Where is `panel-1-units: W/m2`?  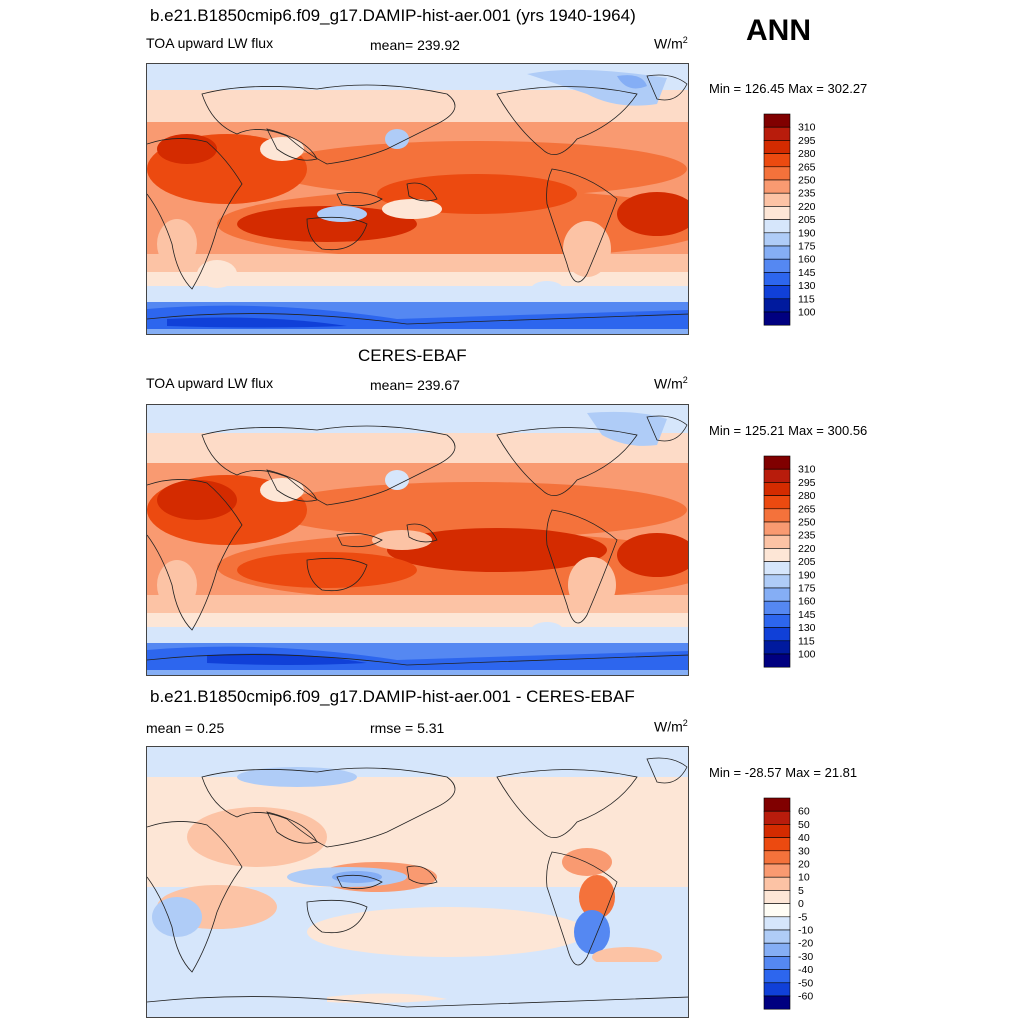 panel-1-units: W/m2 is located at coordinates (671, 43).